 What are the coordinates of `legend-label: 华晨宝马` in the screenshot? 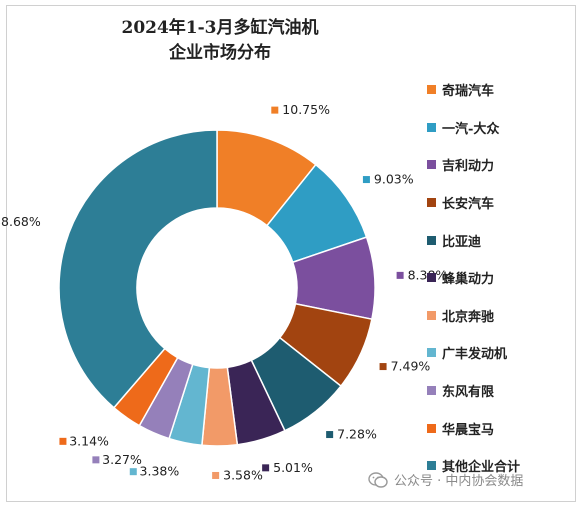 It's located at (468, 430).